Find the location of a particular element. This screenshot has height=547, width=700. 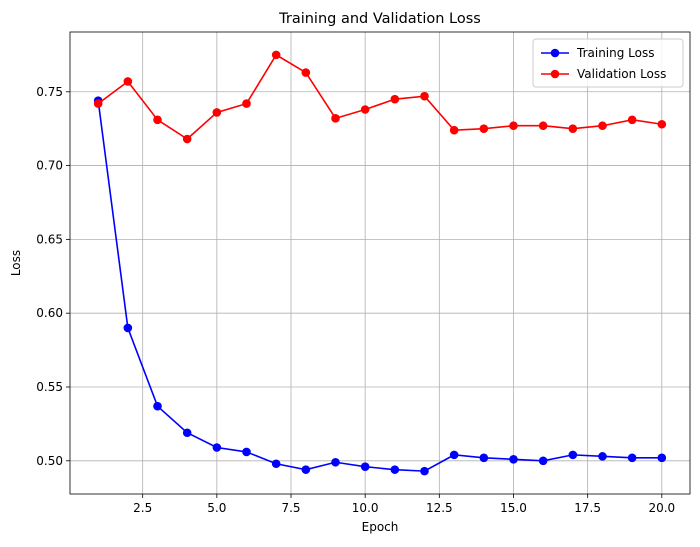

y-tick-label: 0.60 is located at coordinates (49, 313).